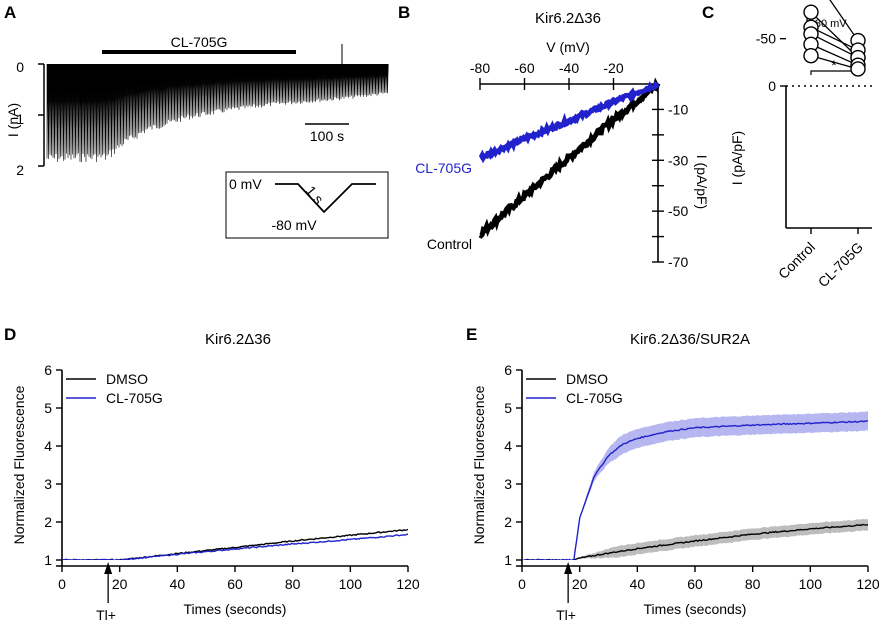 The image size is (886, 630). What do you see at coordinates (235, 609) in the screenshot?
I see `panel-d-xlabel: Times (seconds)` at bounding box center [235, 609].